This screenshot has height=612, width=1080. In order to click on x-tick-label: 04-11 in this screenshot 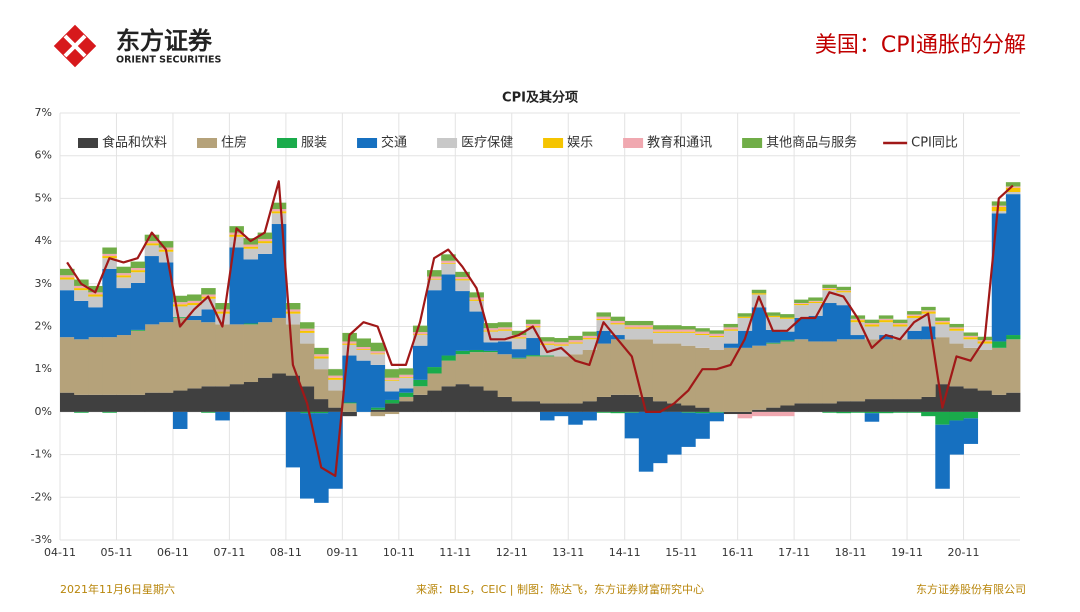, I will do `click(60, 552)`.